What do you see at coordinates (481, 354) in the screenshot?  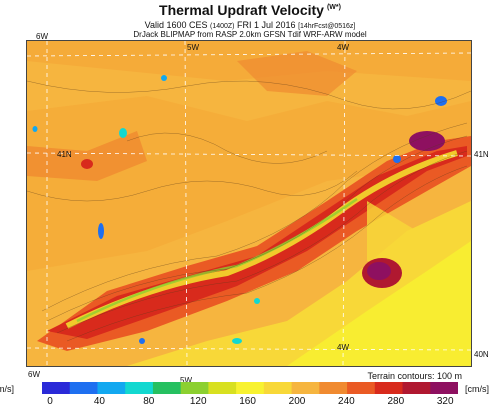 I see `lat-label-40n-right: 40N` at bounding box center [481, 354].